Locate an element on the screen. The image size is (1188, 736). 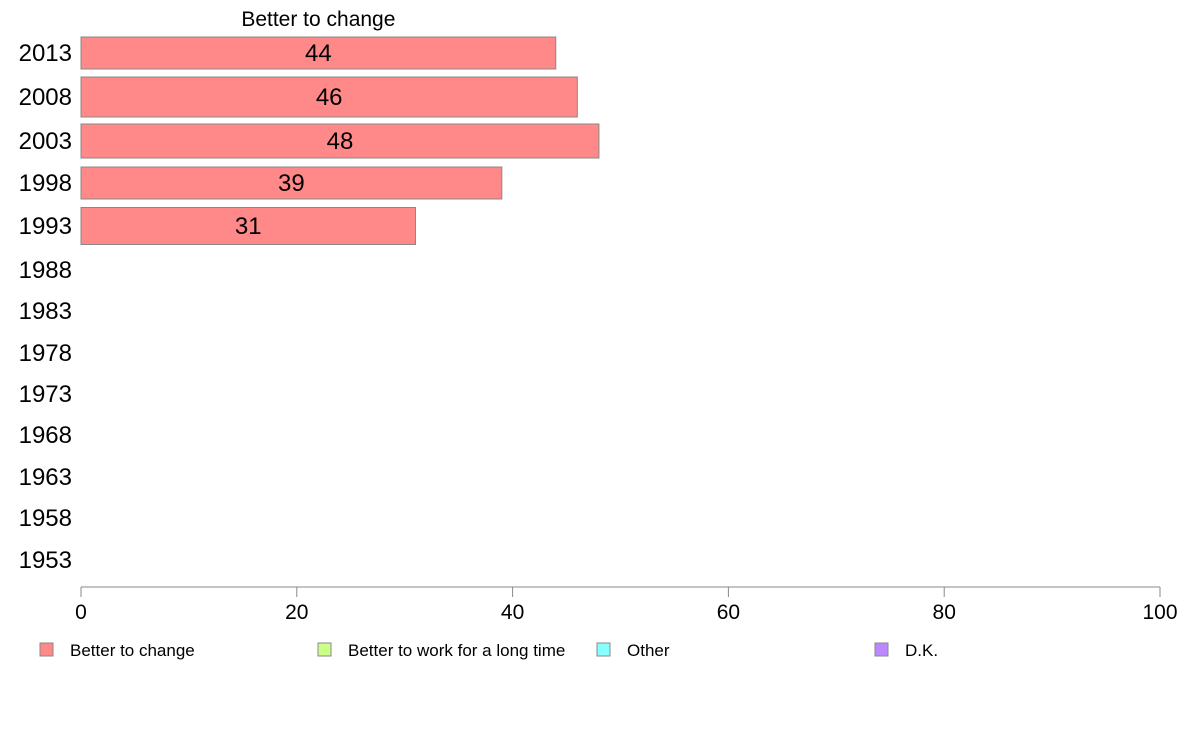
y-tick-label-1953: 1953 is located at coordinates (45, 560).